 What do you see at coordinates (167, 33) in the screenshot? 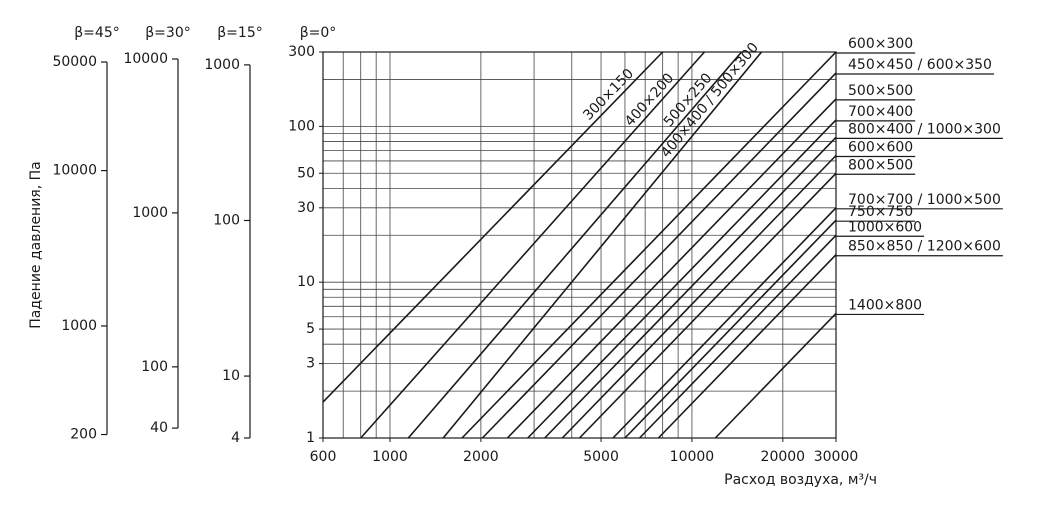
I see `scale-label: β=30°` at bounding box center [167, 33].